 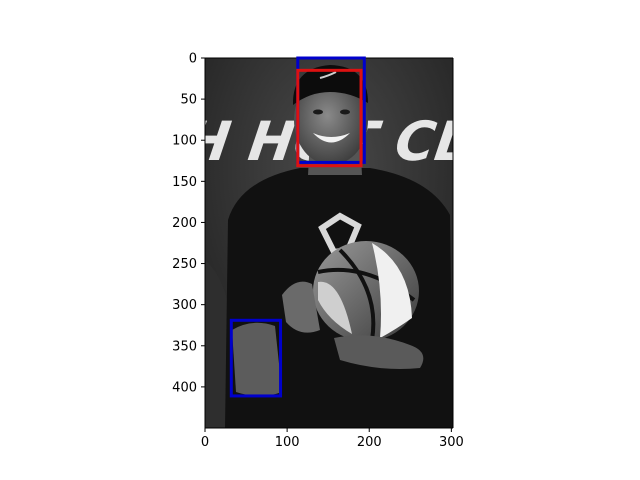 I want to click on red-box-face, so click(x=329, y=118).